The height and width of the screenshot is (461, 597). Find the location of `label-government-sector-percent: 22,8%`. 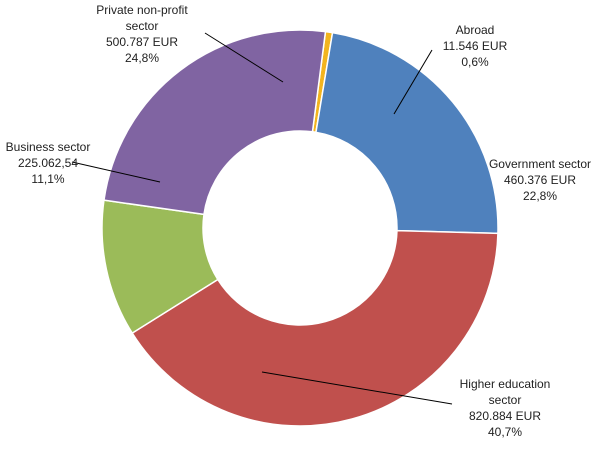

label-government-sector-percent: 22,8% is located at coordinates (540, 196).